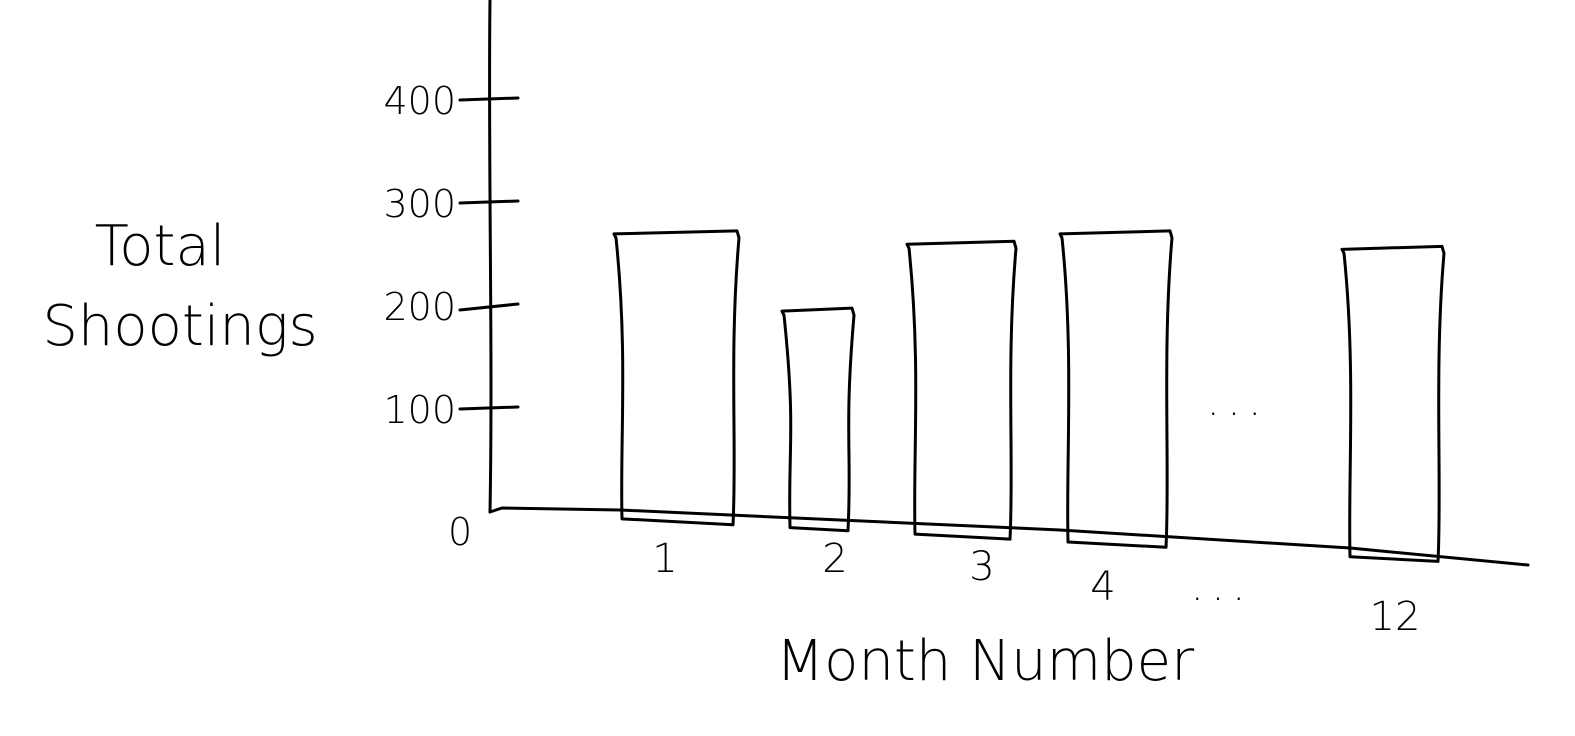  I want to click on x-tick-label-2: 2, so click(834, 559).